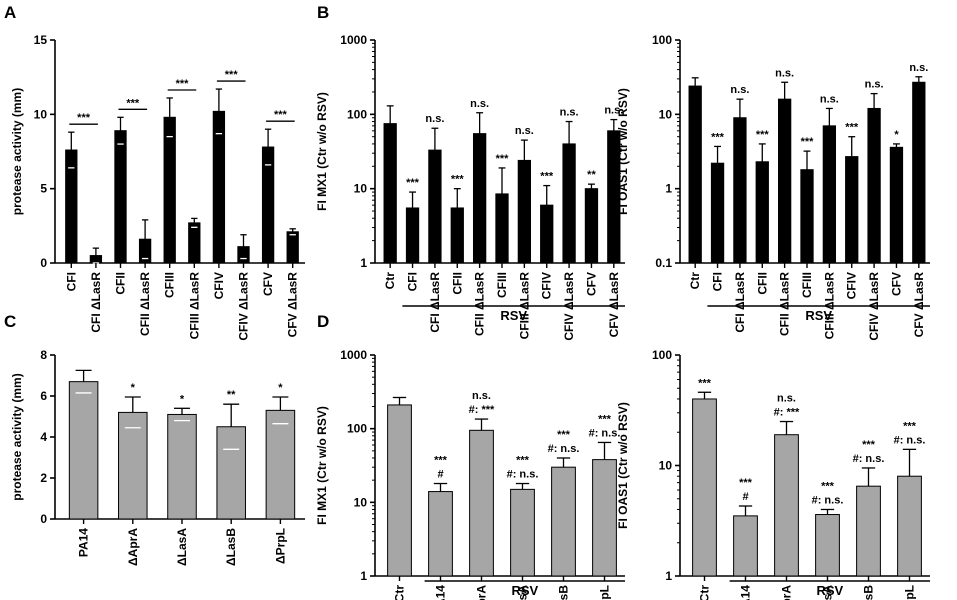  What do you see at coordinates (695, 281) in the screenshot?
I see `panel-b2-x-tick-label: Ctr` at bounding box center [695, 281].